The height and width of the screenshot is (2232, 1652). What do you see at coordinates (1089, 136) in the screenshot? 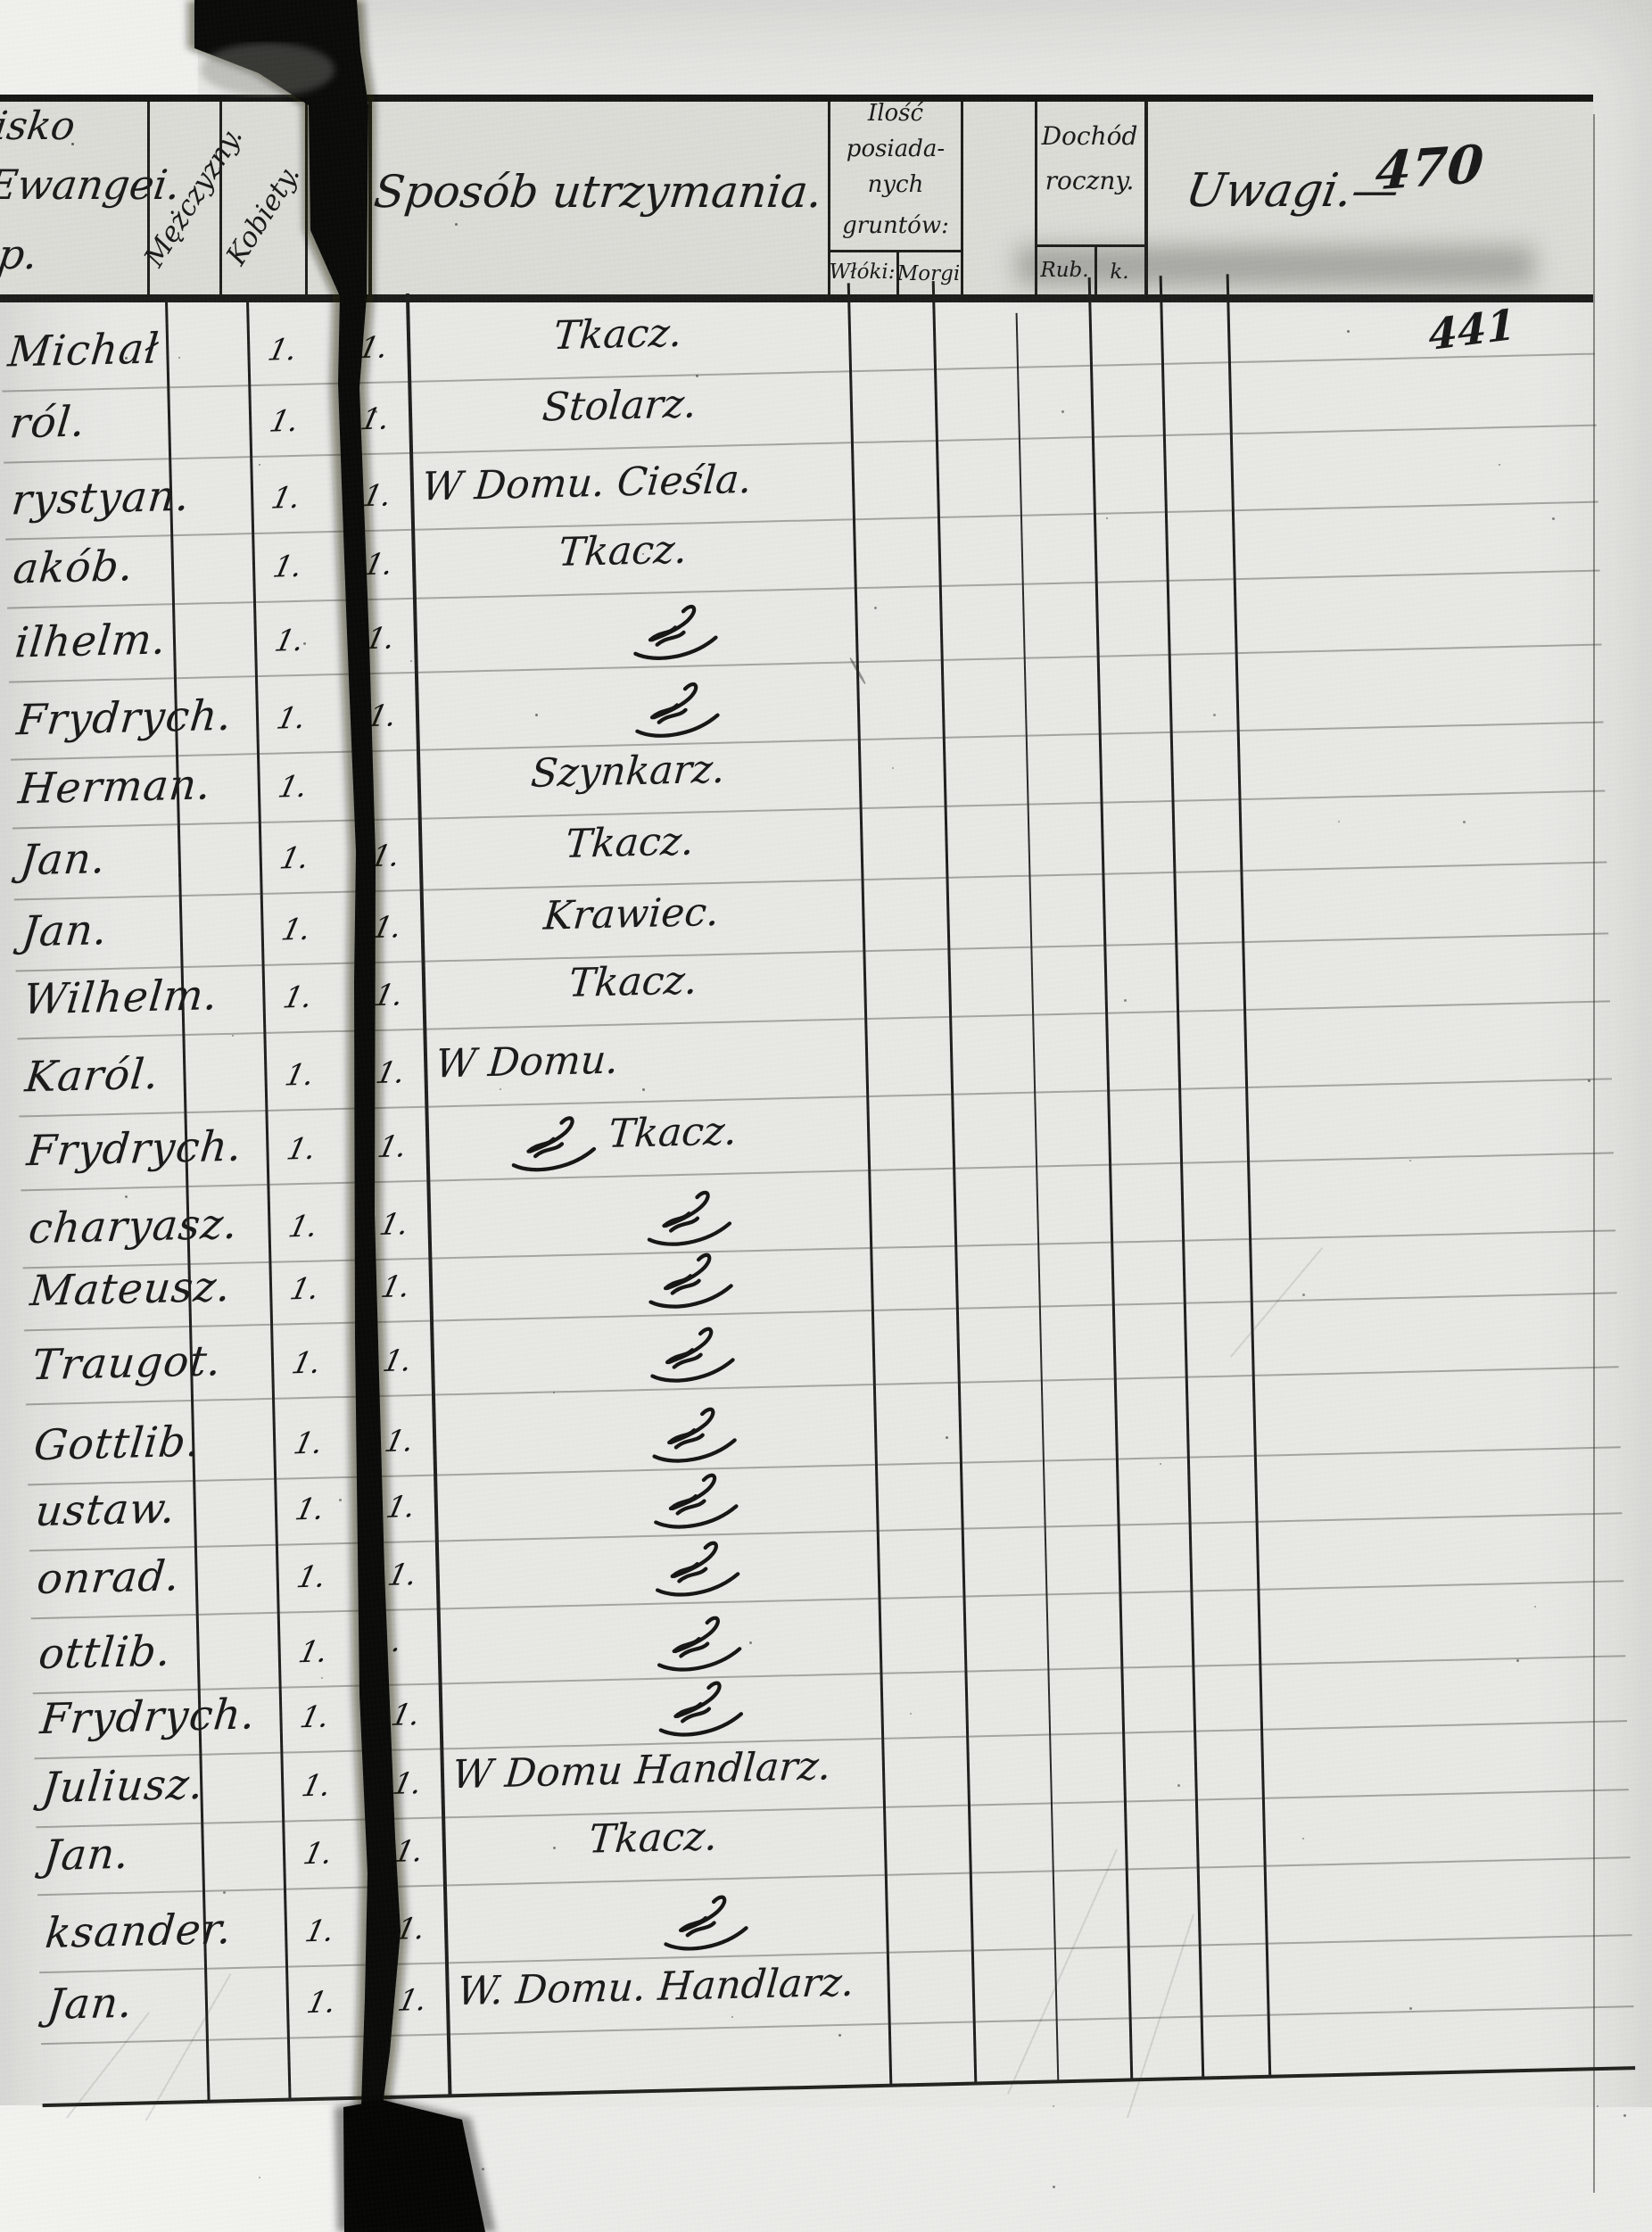
I see `header-income-line-1: Dochód` at bounding box center [1089, 136].